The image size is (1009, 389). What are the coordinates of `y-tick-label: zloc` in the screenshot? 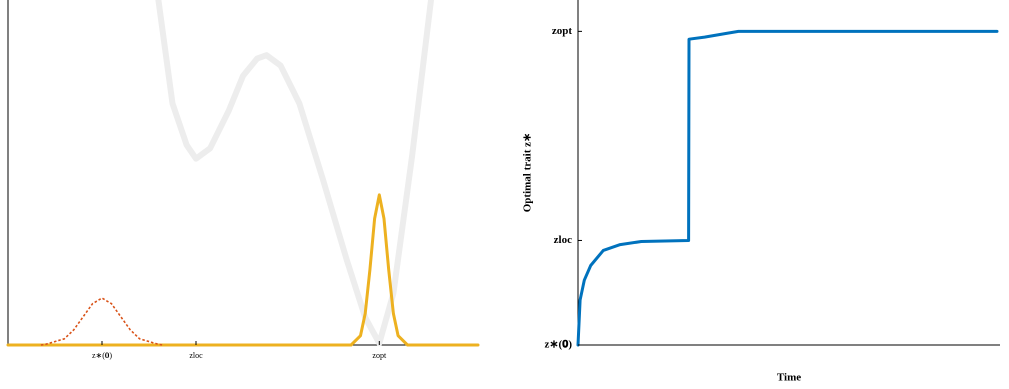 It's located at (563, 240).